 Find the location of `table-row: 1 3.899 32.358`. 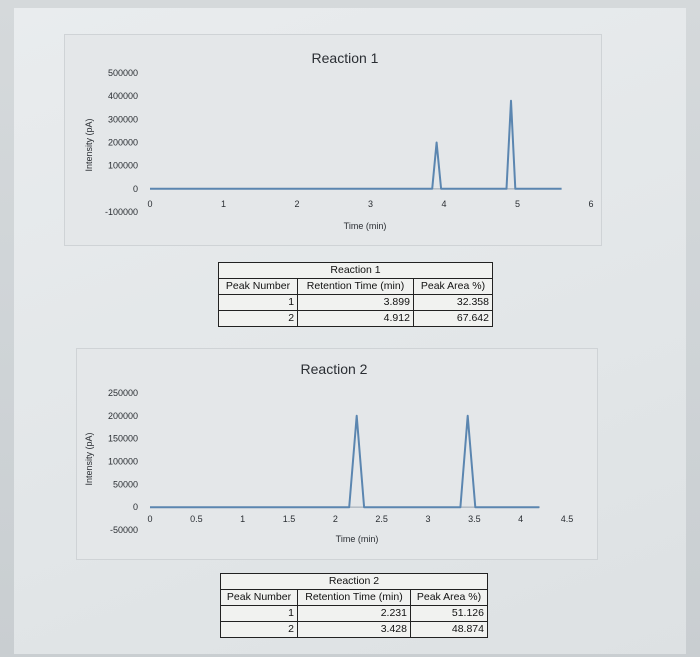

table-row: 1 3.899 32.358 is located at coordinates (356, 303).